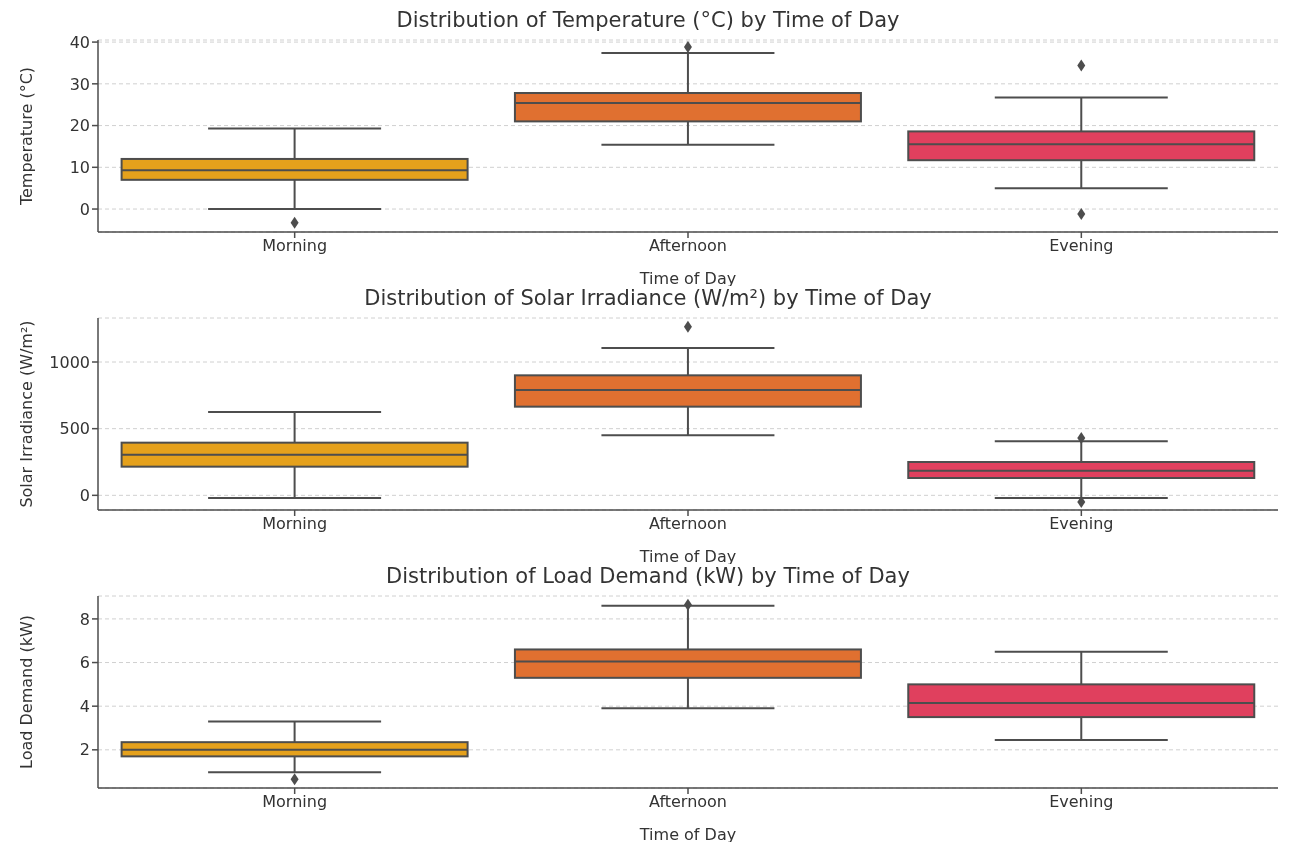 The width and height of the screenshot is (1300, 856). Describe the element at coordinates (74, 429) in the screenshot. I see `y-tick-label: 500` at that location.